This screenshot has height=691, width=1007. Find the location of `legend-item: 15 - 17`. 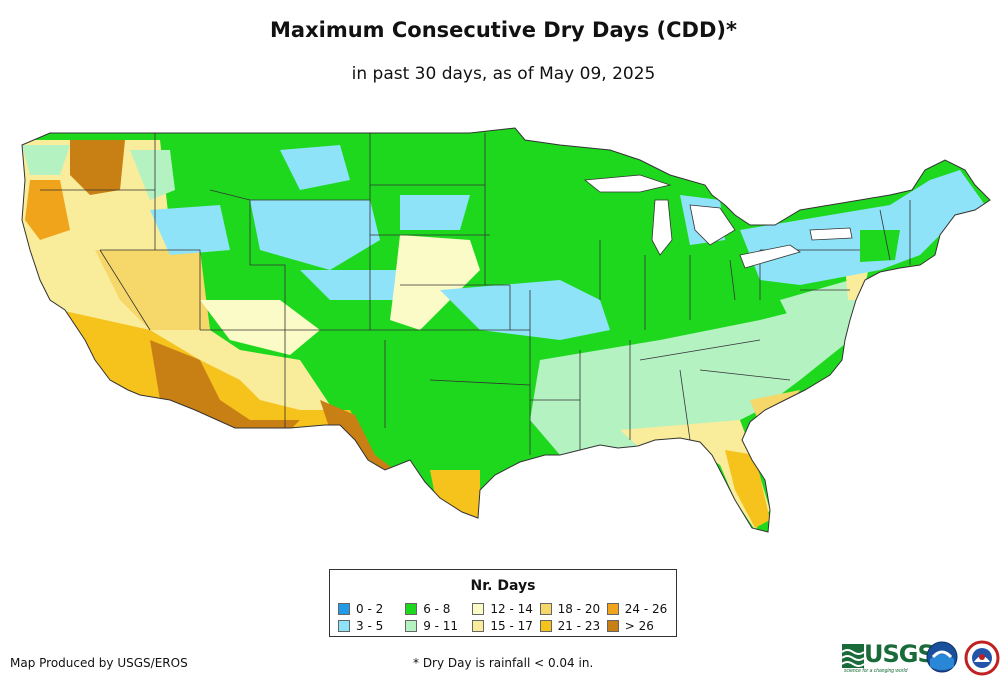

legend-item: 15 - 17 is located at coordinates (505, 626).